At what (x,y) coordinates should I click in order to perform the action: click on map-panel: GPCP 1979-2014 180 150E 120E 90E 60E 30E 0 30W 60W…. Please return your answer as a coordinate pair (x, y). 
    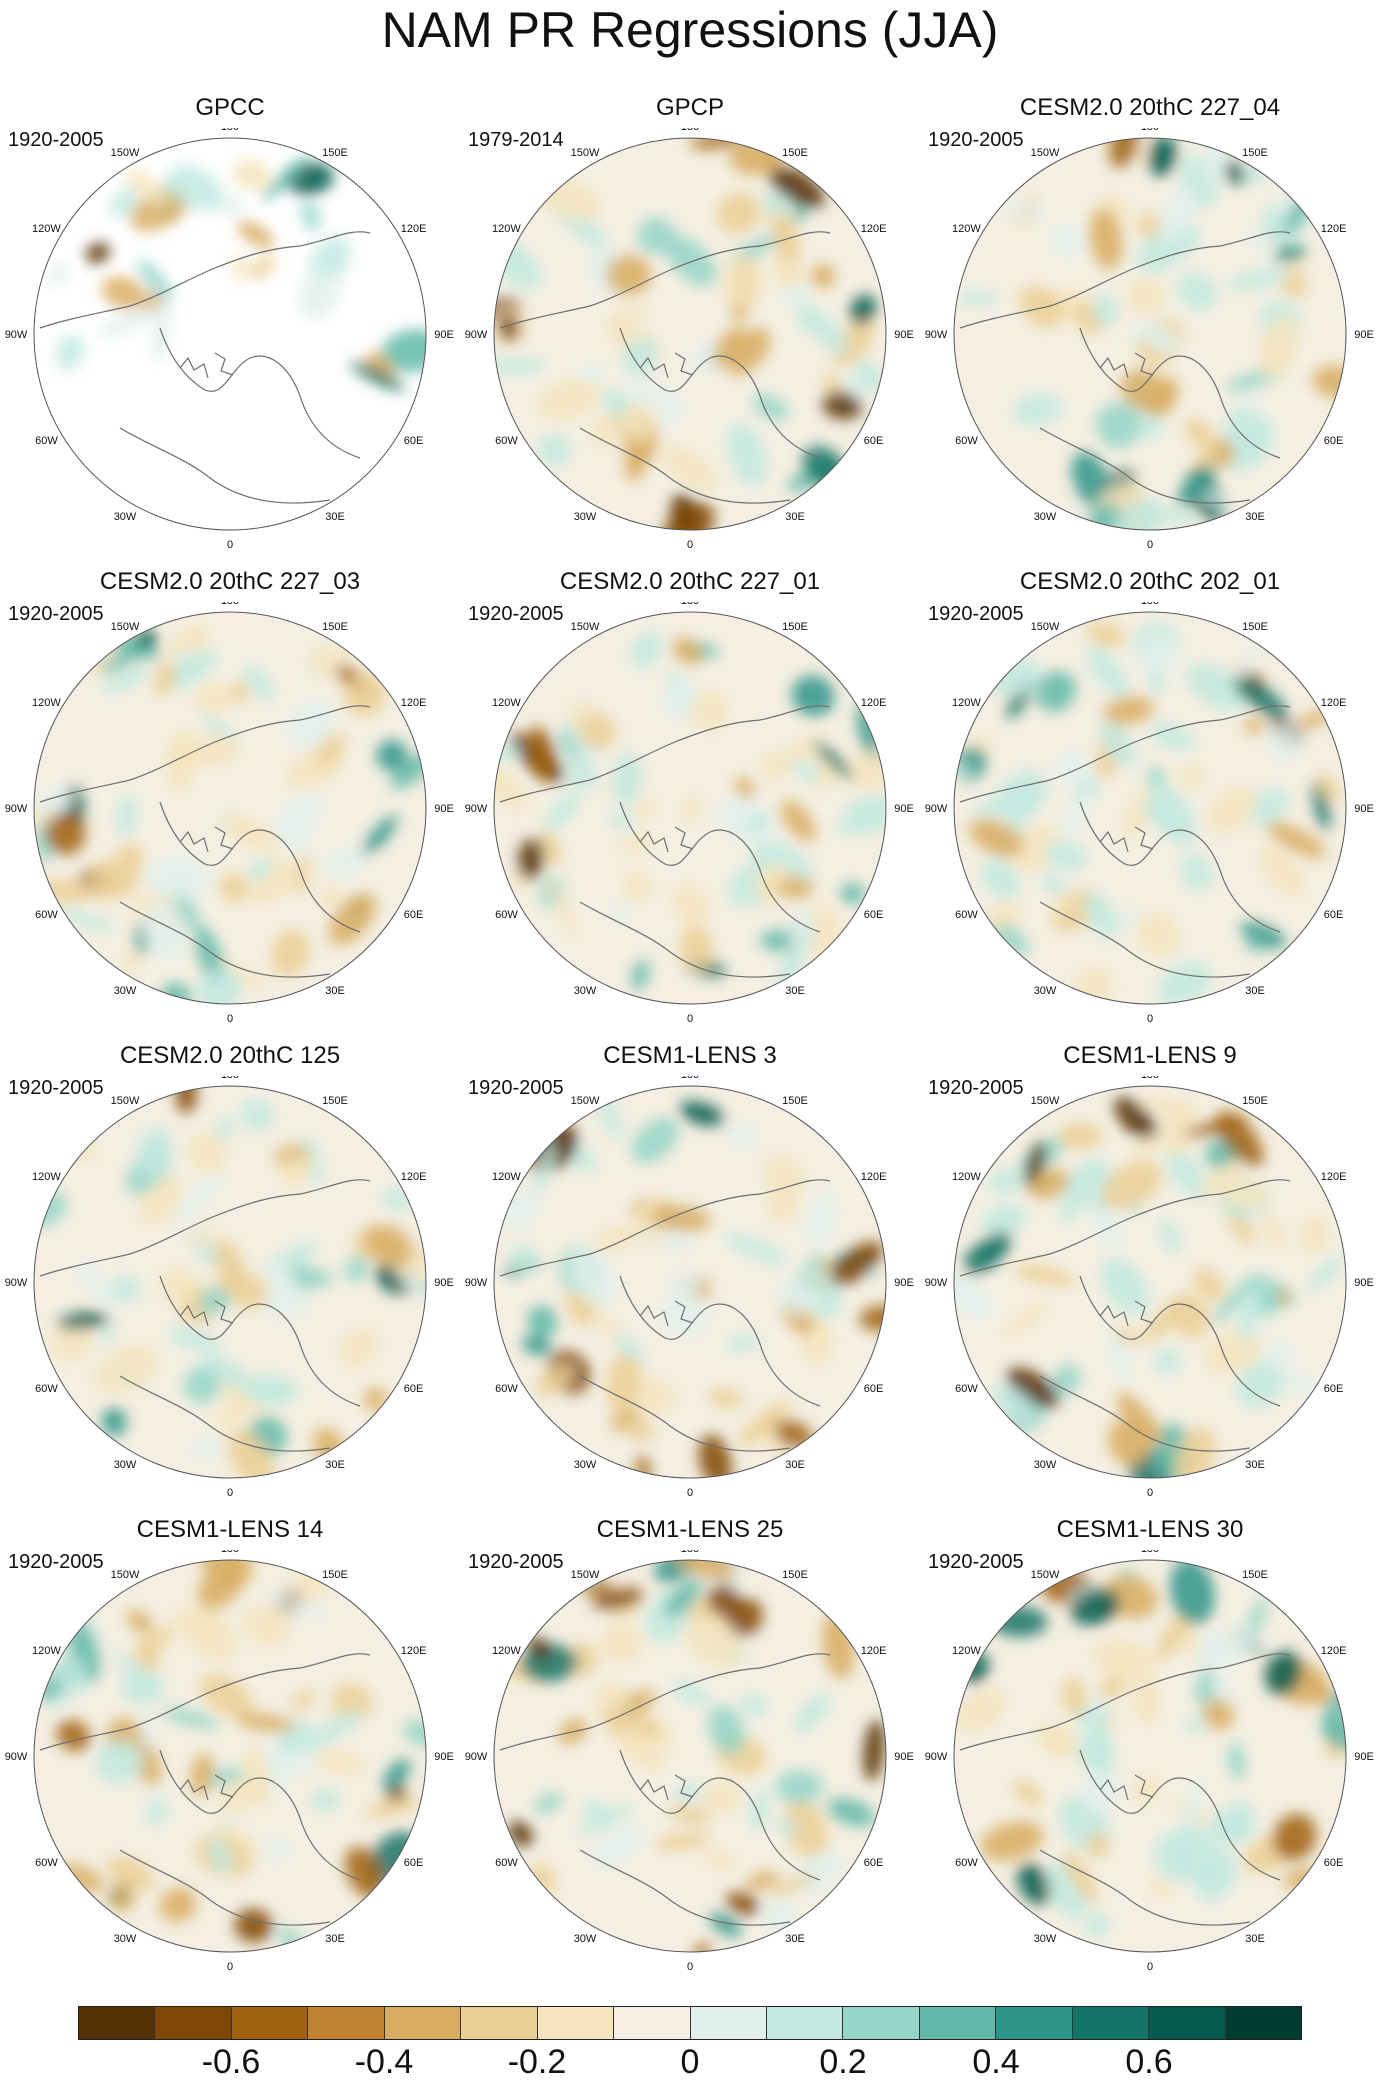
    Looking at the image, I should click on (690, 331).